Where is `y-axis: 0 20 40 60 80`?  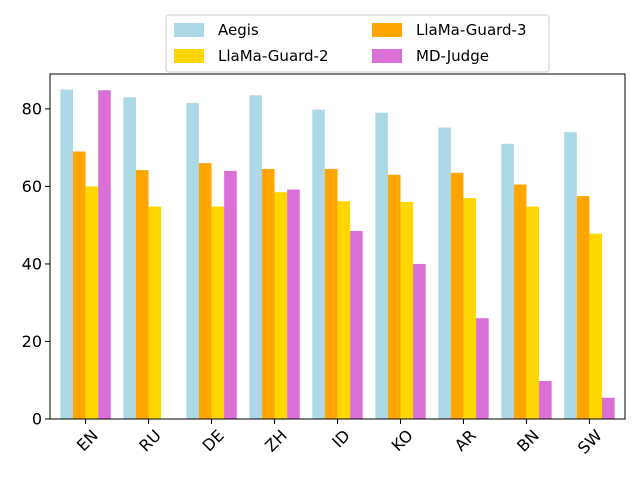 y-axis: 0 20 40 60 80 is located at coordinates (36, 264).